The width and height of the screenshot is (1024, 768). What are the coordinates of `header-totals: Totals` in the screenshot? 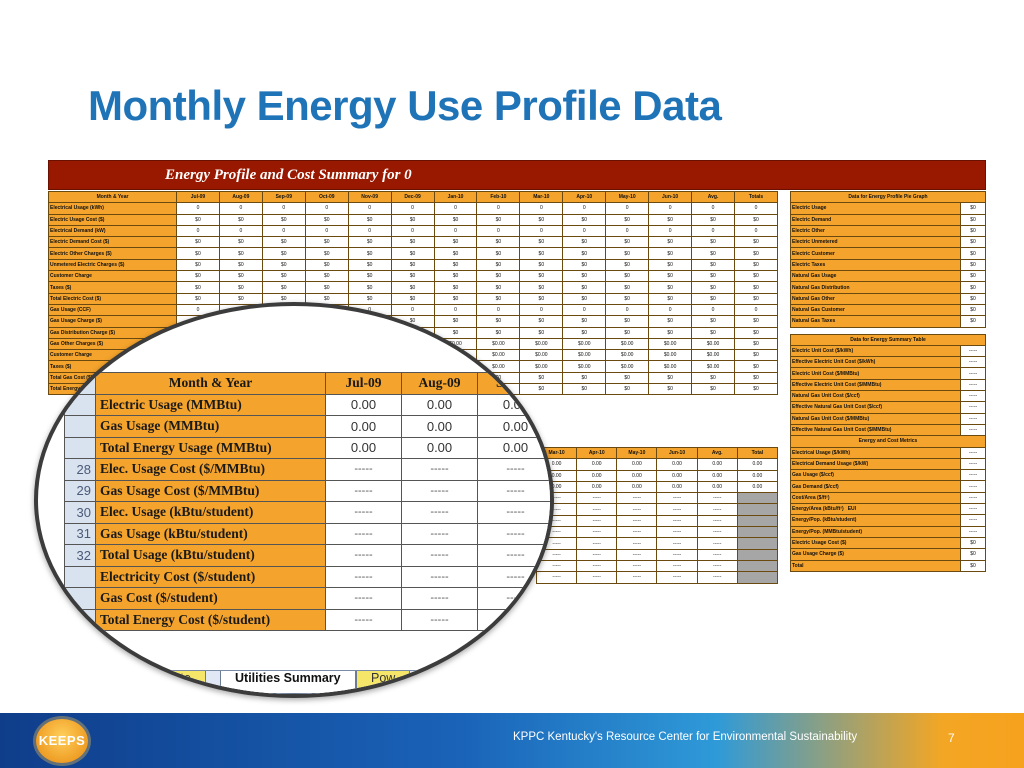 It's located at (756, 197).